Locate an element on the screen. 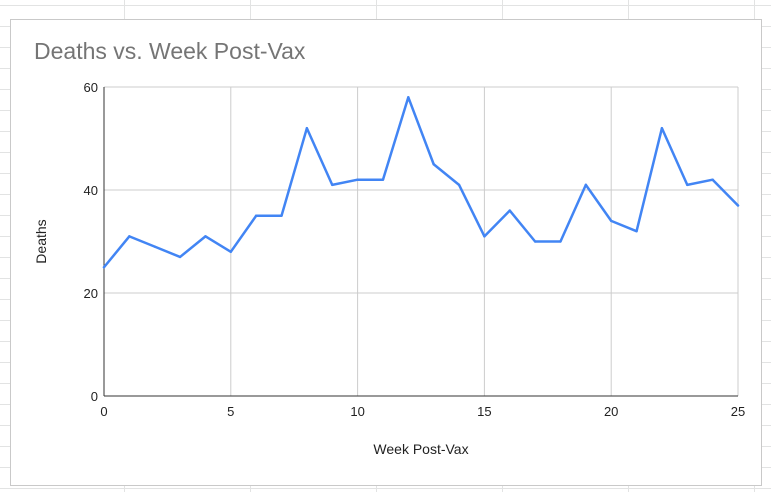 The width and height of the screenshot is (771, 492). x-tick-label: 25 is located at coordinates (738, 411).